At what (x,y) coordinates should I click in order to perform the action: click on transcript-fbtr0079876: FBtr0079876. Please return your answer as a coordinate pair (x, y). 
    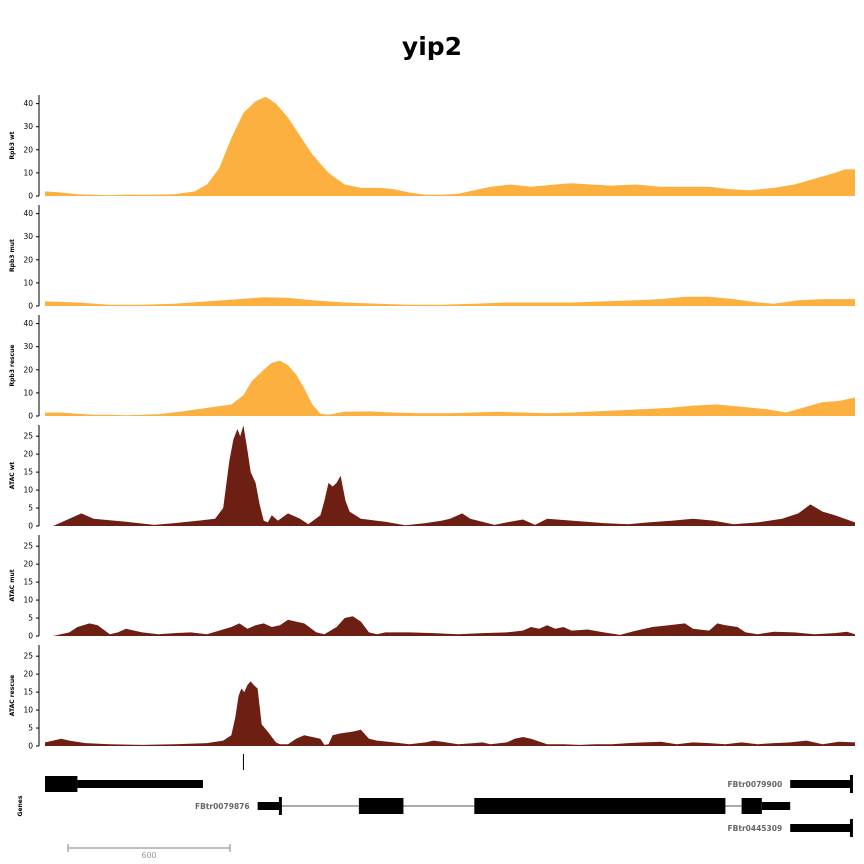
    Looking at the image, I should click on (493, 806).